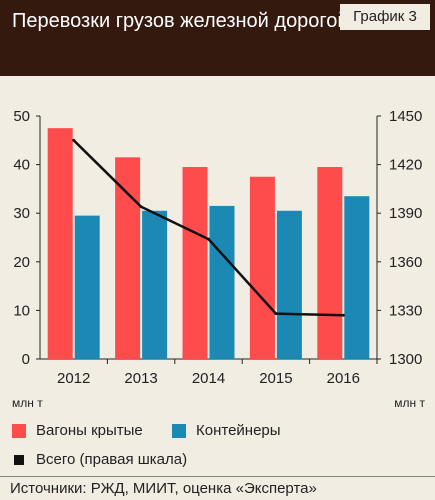 Image resolution: width=435 pixels, height=500 pixels. Describe the element at coordinates (74, 140) in the screenshot. I see `point-total-2012` at that location.